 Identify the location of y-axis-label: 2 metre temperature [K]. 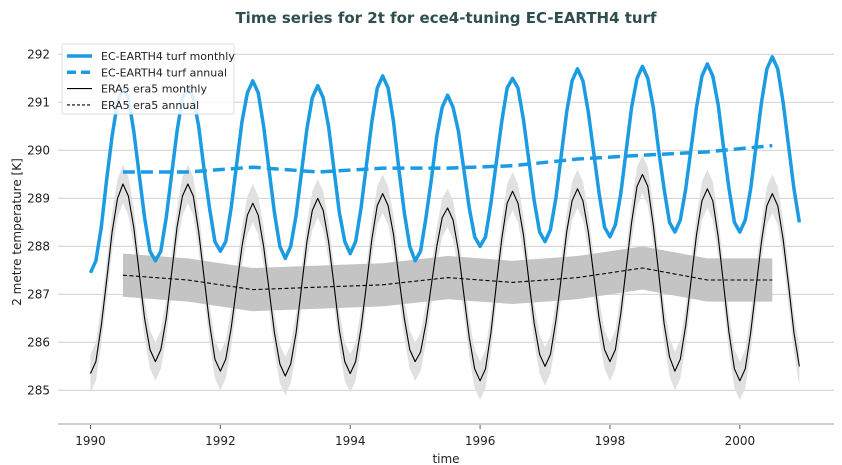
(17, 232).